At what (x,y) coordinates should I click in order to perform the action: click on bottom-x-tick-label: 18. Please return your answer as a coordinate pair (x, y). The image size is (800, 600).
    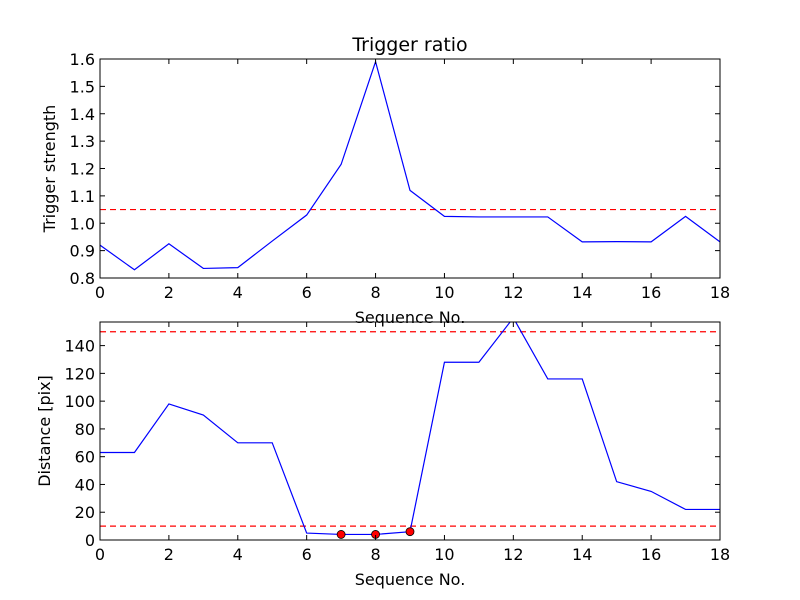
    Looking at the image, I should click on (720, 554).